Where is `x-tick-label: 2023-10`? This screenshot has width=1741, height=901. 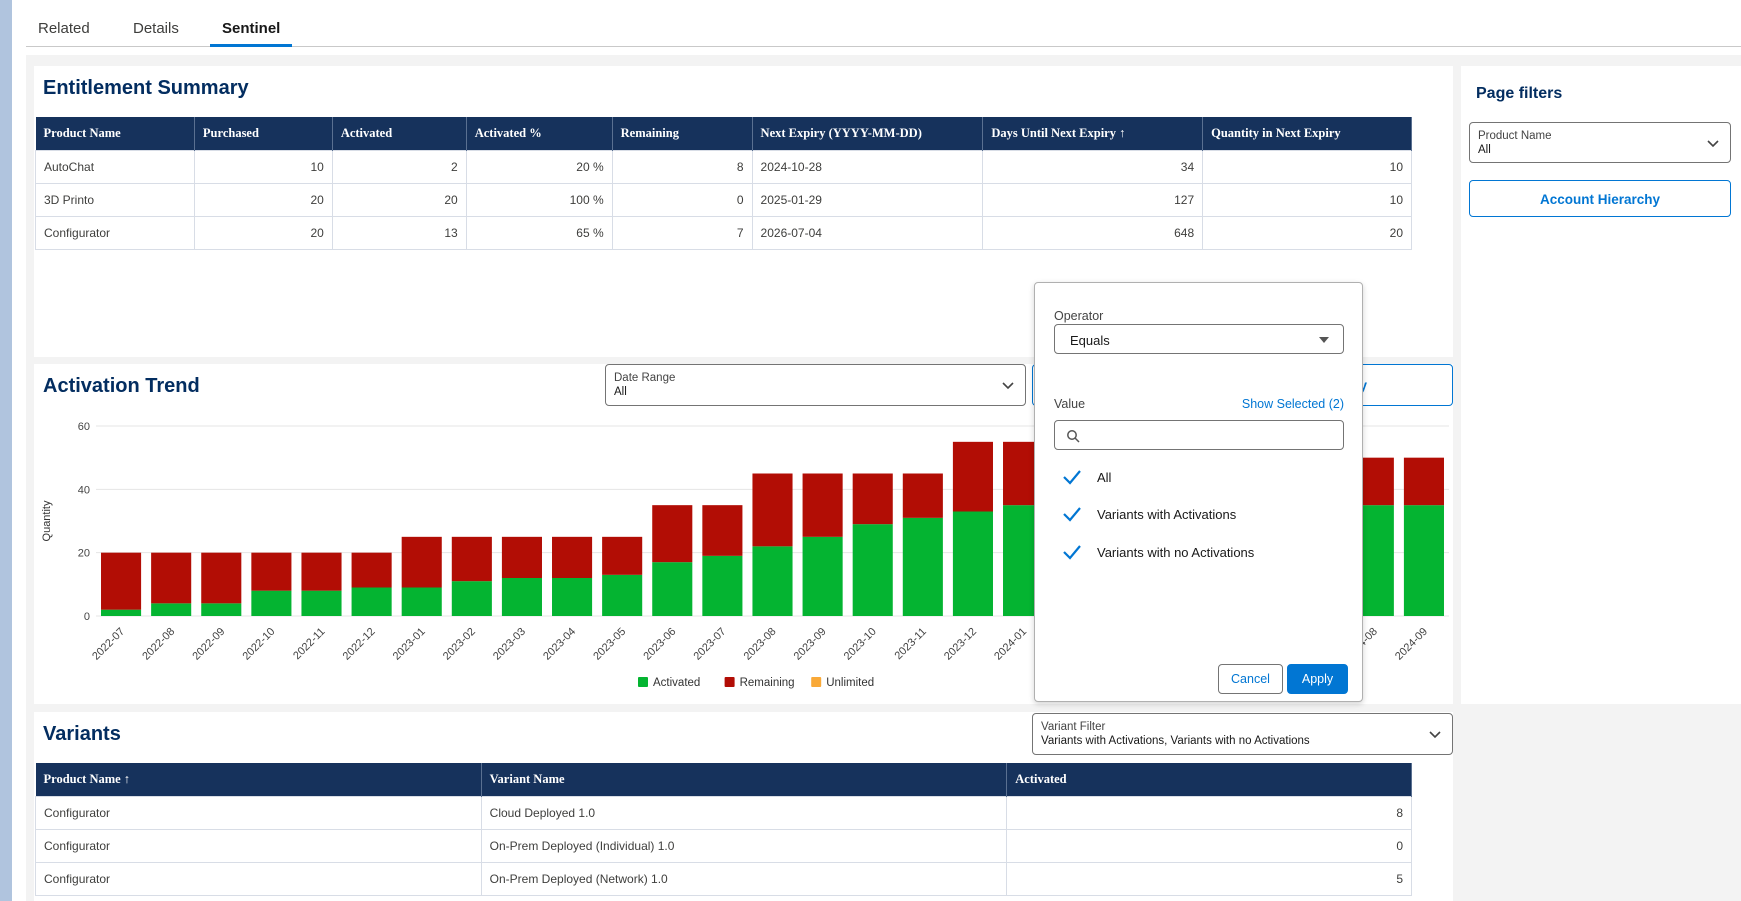 x-tick-label: 2023-10 is located at coordinates (860, 644).